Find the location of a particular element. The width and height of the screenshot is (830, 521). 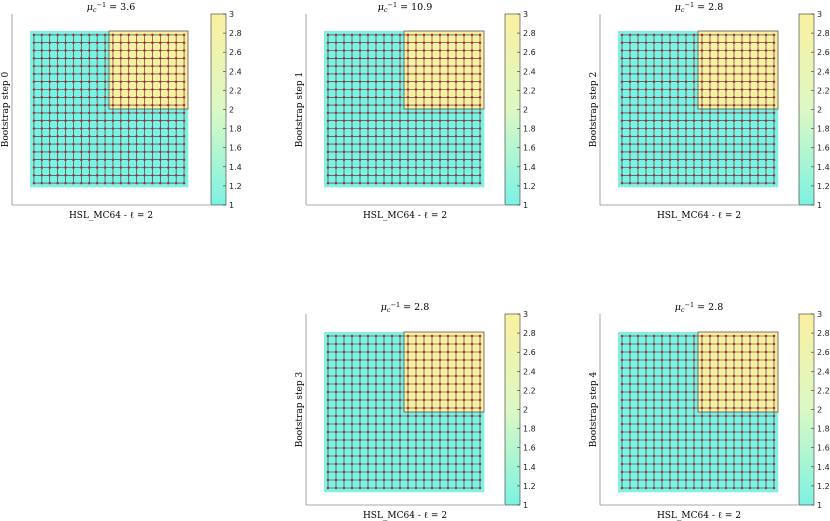

y-axis-label: Bootstrap step 4 is located at coordinates (594, 409).